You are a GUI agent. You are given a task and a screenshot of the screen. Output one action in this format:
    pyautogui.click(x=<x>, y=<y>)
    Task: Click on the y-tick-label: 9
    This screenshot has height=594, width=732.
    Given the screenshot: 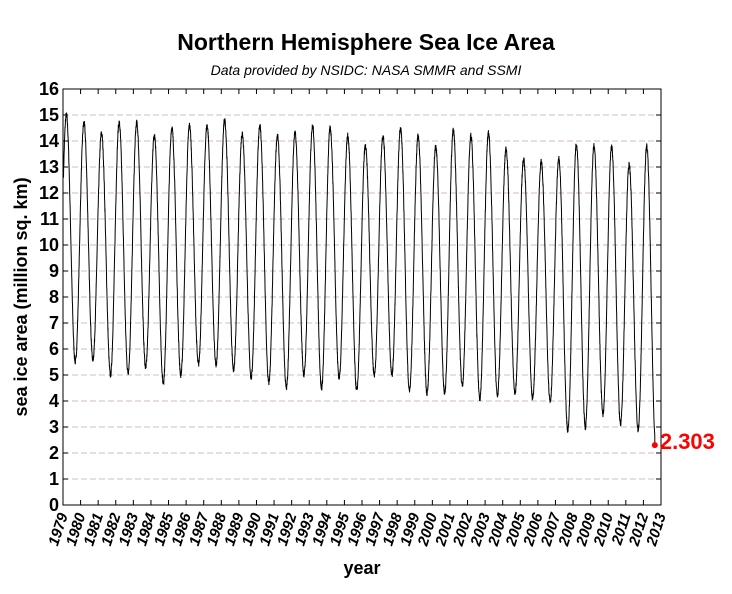 What is the action you would take?
    pyautogui.click(x=54, y=271)
    